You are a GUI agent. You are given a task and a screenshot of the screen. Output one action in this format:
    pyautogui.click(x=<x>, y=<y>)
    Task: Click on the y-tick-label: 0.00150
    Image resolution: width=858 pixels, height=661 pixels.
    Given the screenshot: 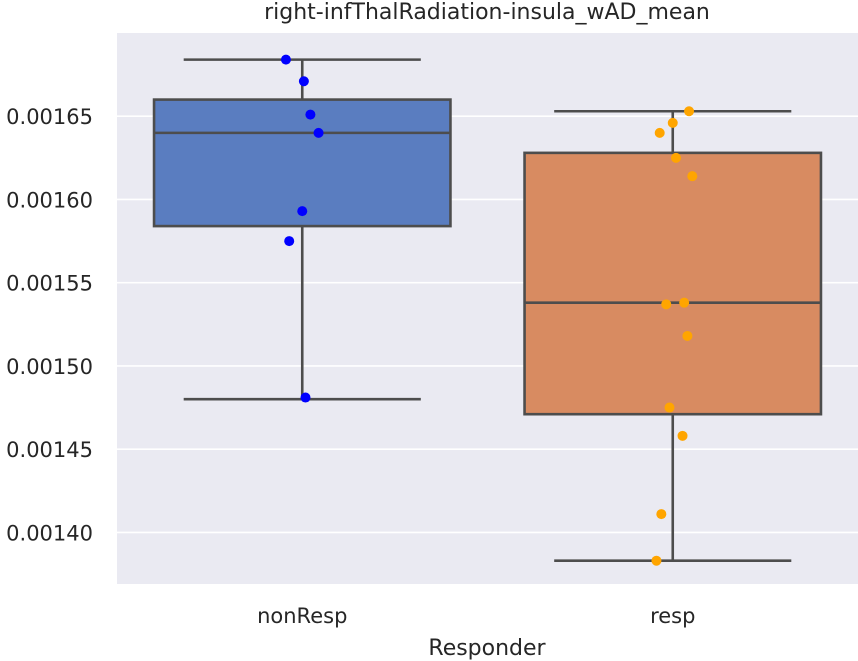 What is the action you would take?
    pyautogui.click(x=49, y=367)
    